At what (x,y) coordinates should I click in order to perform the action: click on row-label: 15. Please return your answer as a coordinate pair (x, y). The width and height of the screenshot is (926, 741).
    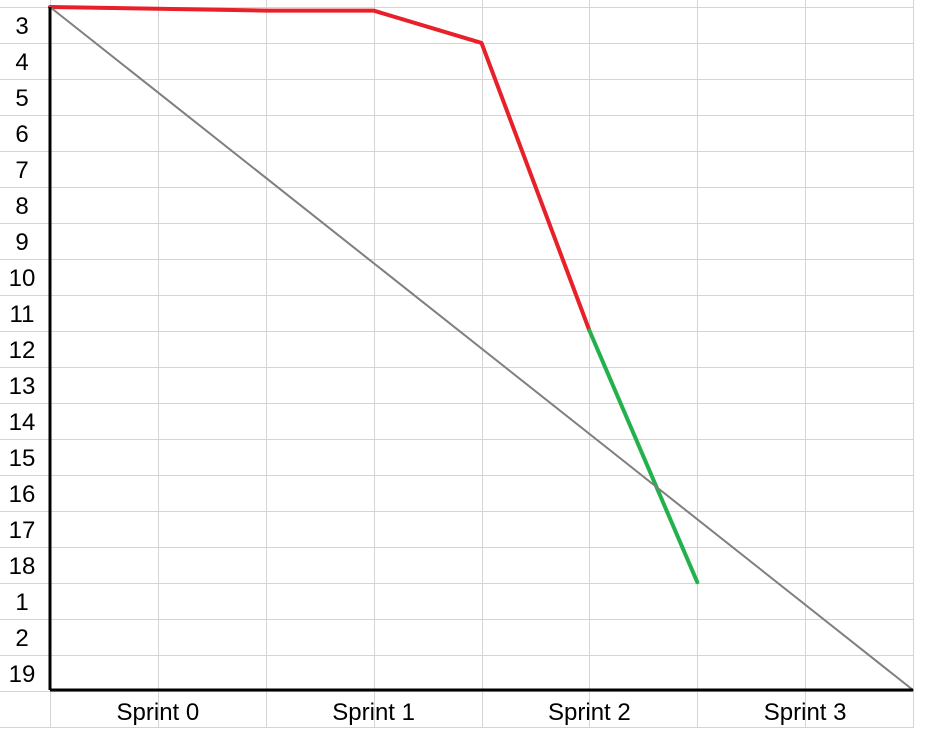
    Looking at the image, I should click on (22, 458).